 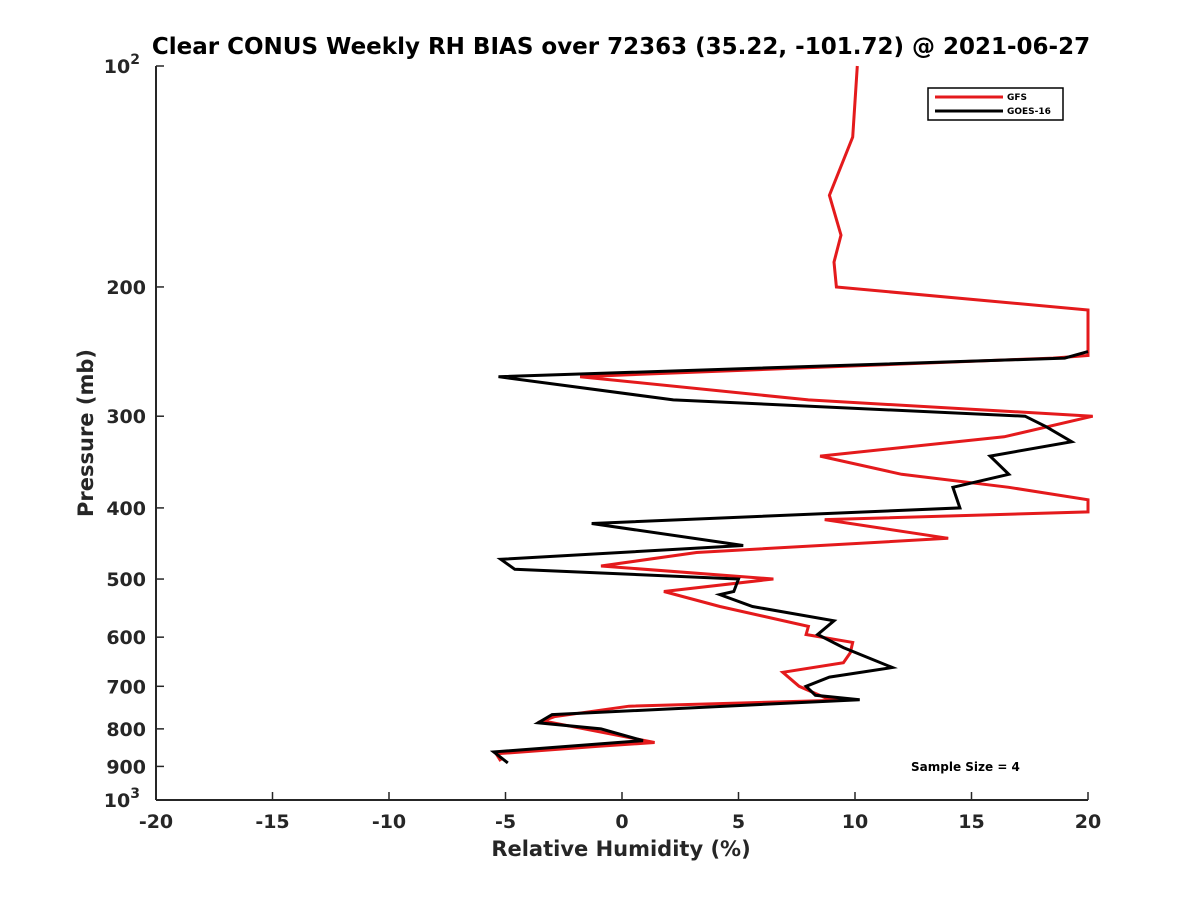 I want to click on y-tick-label-text: 800, so click(x=126, y=730).